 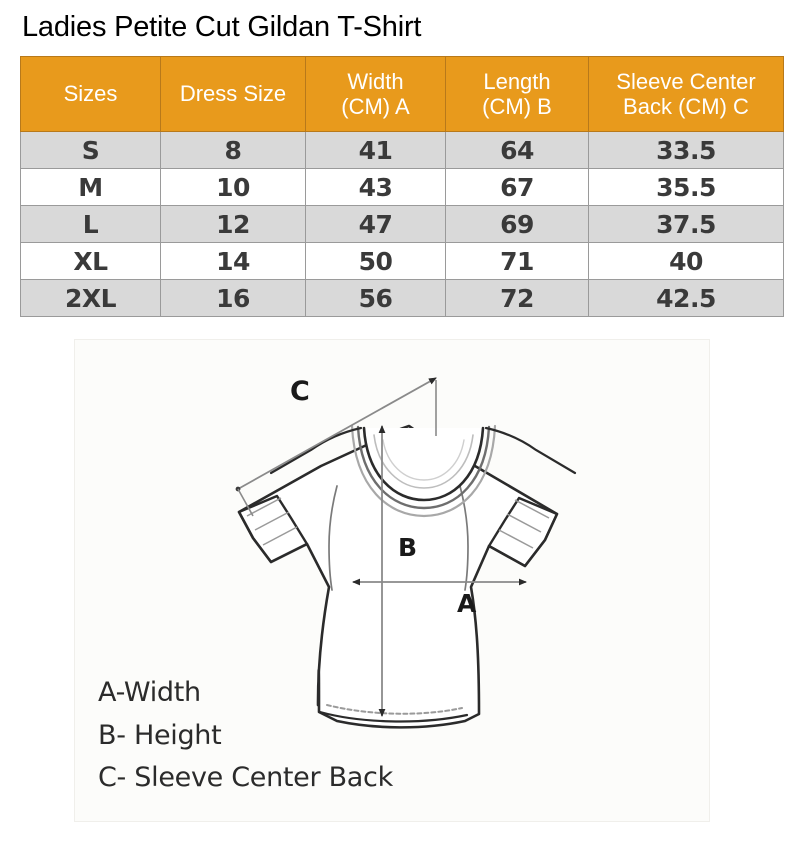 I want to click on legend-item-c: C- Sleeve Center Back, so click(x=245, y=778).